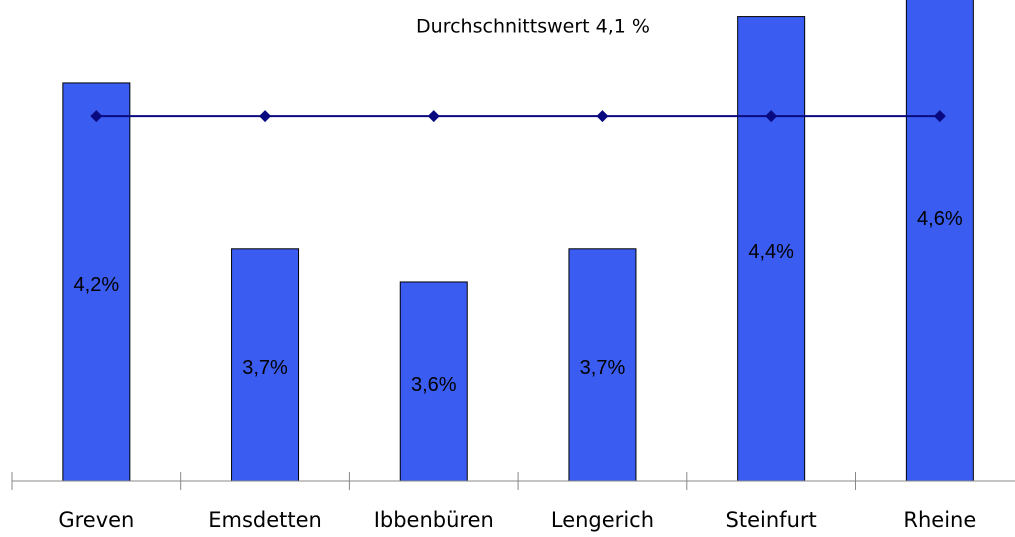 The image size is (1015, 537). Describe the element at coordinates (533, 27) in the screenshot. I see `average-annotation: Durchschnittswert 4,1 %` at that location.